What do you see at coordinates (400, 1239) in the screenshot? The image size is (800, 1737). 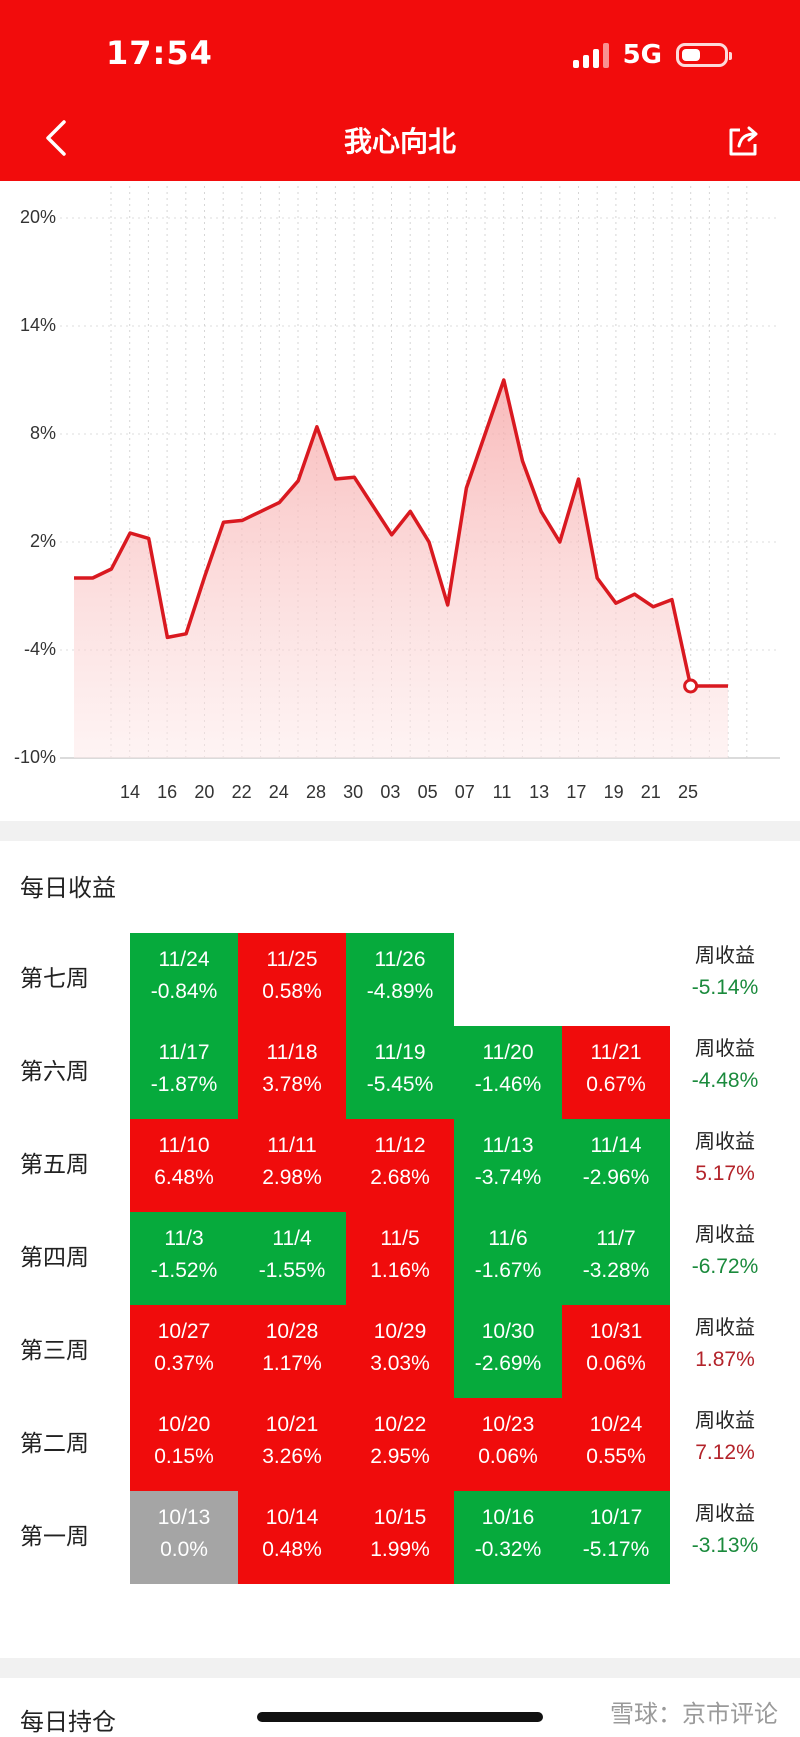 I see `cell-date: 11/5` at bounding box center [400, 1239].